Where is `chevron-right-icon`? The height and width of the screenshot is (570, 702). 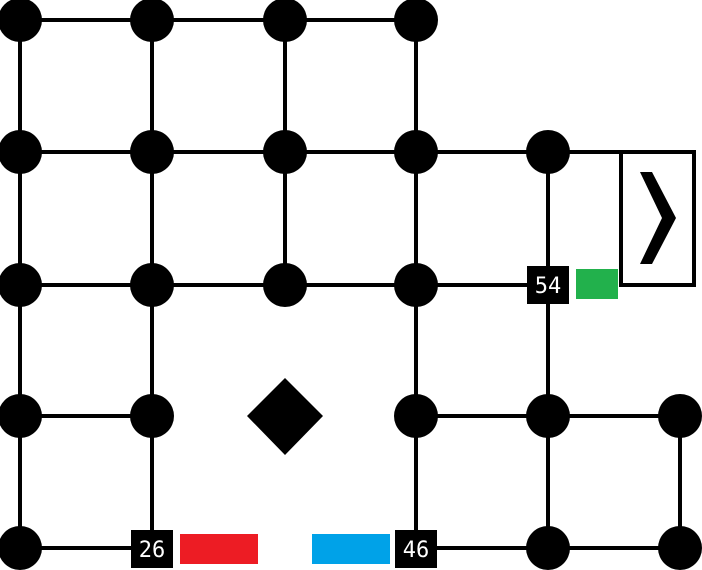
chevron-right-icon is located at coordinates (658, 218).